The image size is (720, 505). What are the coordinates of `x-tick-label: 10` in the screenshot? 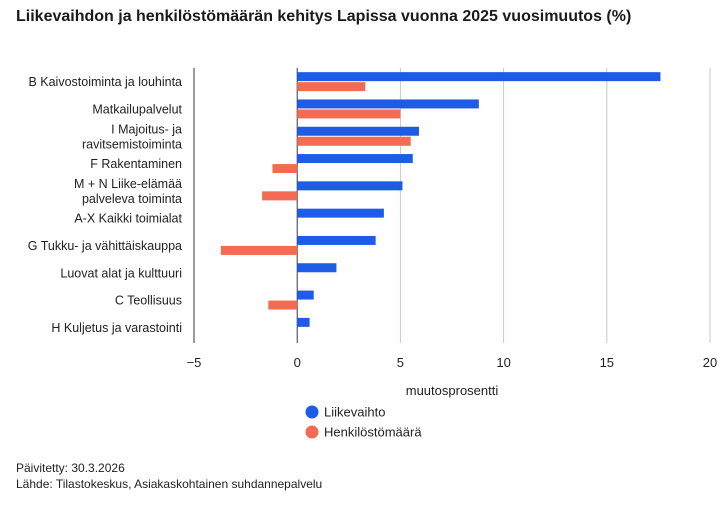 It's located at (503, 362).